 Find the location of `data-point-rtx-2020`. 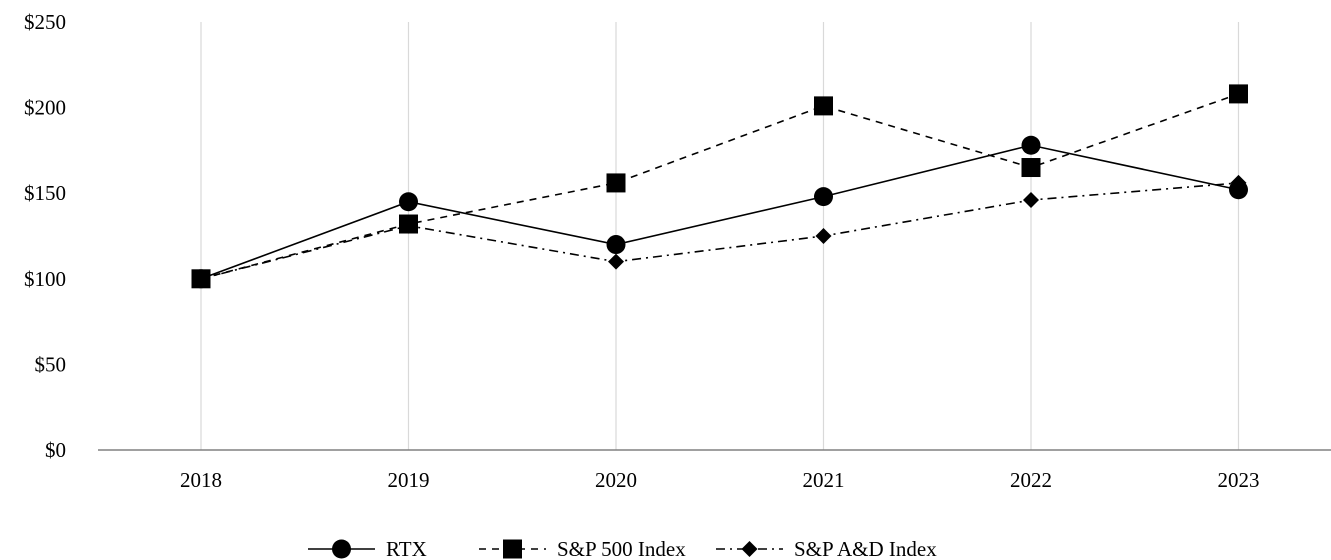

data-point-rtx-2020 is located at coordinates (616, 245).